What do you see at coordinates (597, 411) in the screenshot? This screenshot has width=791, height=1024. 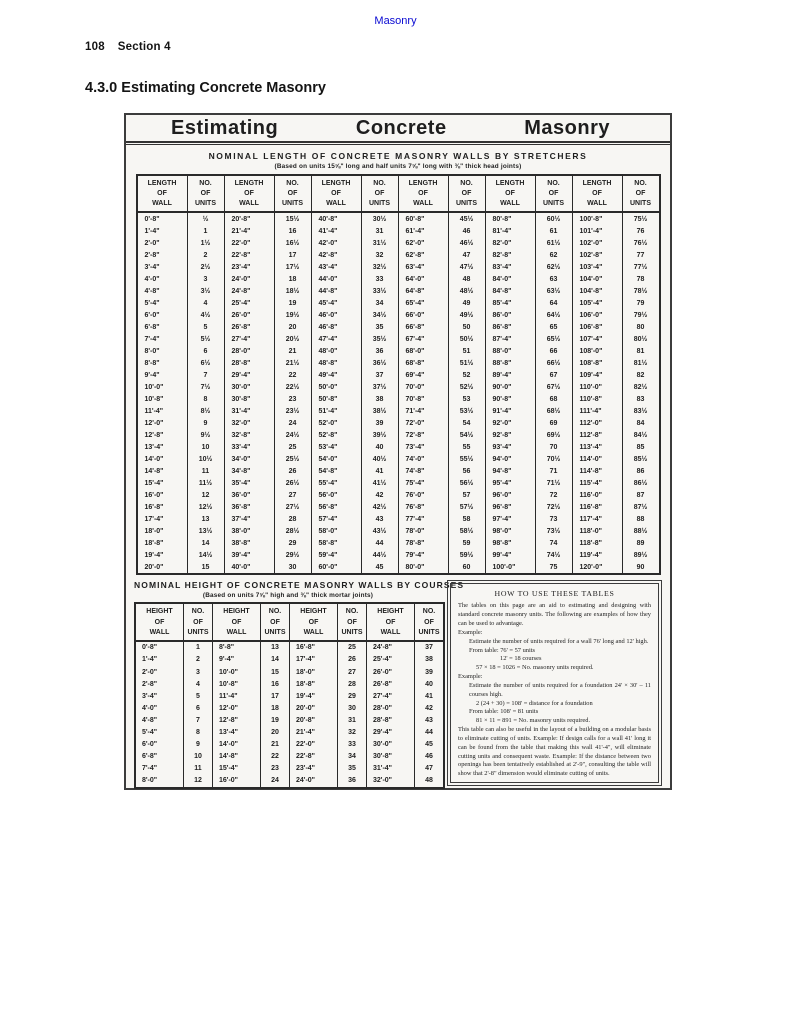 I see `length-cell: 111'-4"` at bounding box center [597, 411].